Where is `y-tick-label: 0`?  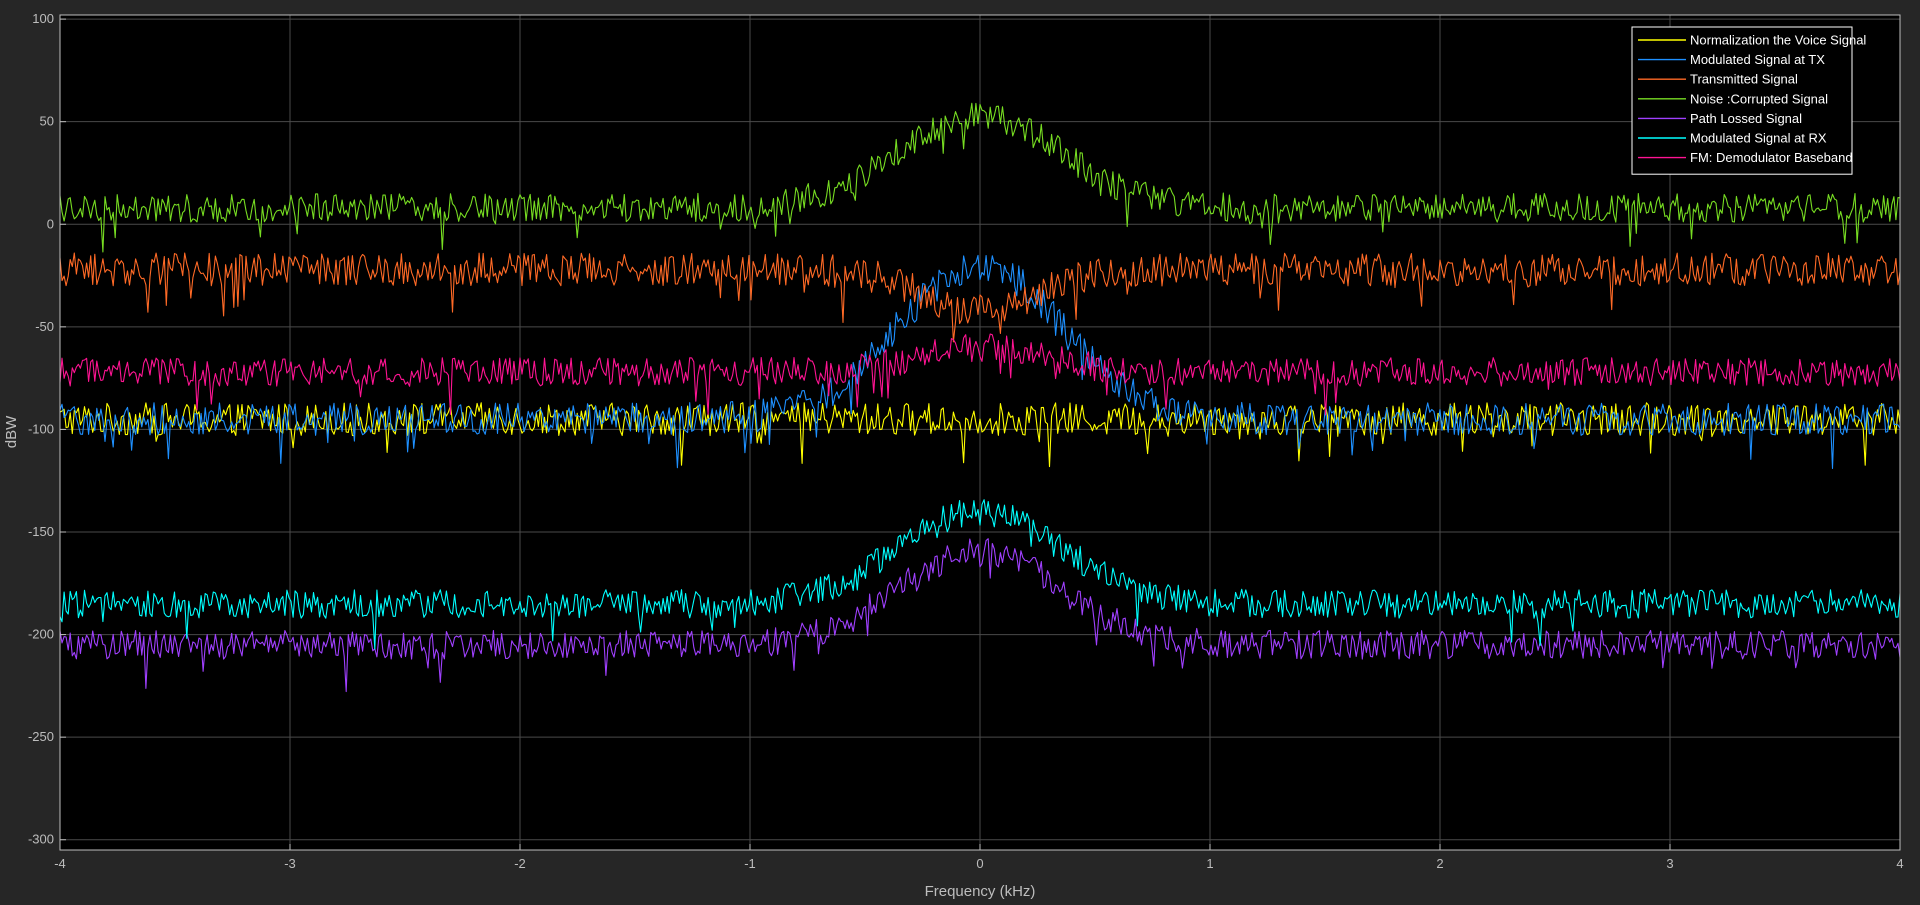 y-tick-label: 0 is located at coordinates (50, 223).